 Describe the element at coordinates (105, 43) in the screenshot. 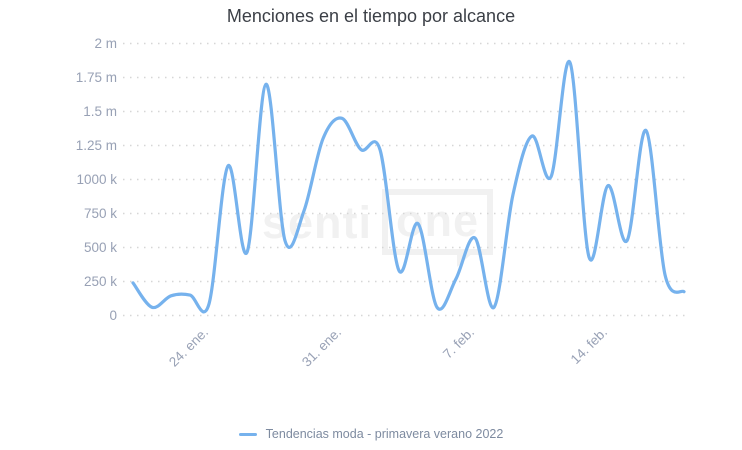

I see `y-axis-label: 2 m` at that location.